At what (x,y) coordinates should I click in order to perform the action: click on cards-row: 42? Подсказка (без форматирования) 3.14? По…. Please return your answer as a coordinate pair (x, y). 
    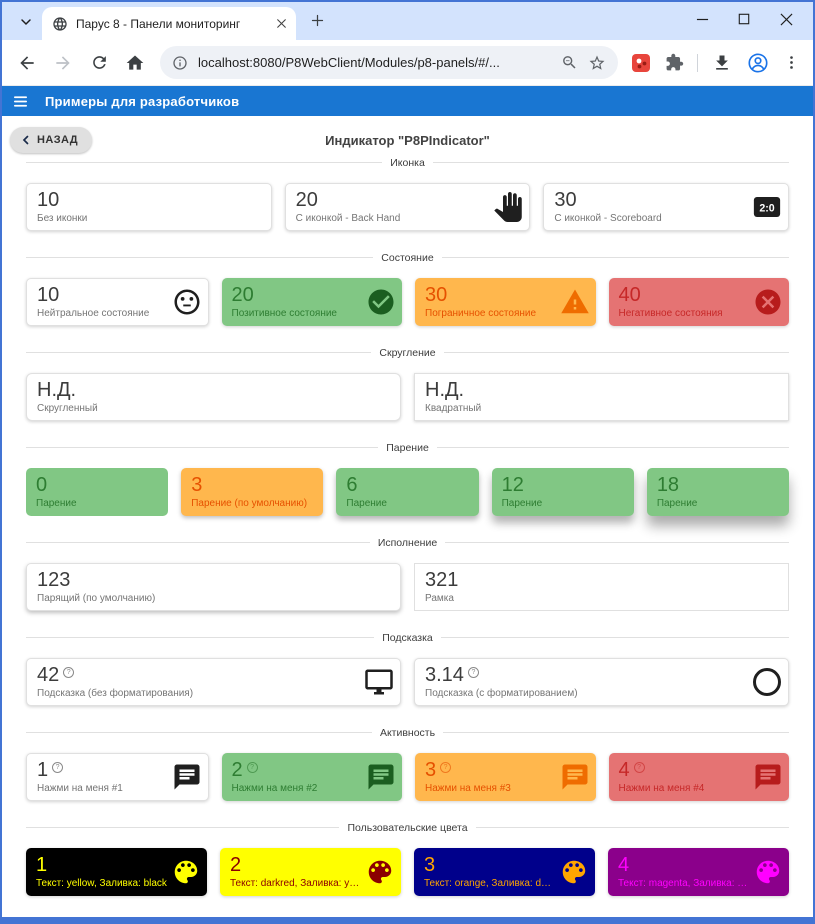
    Looking at the image, I should click on (407, 682).